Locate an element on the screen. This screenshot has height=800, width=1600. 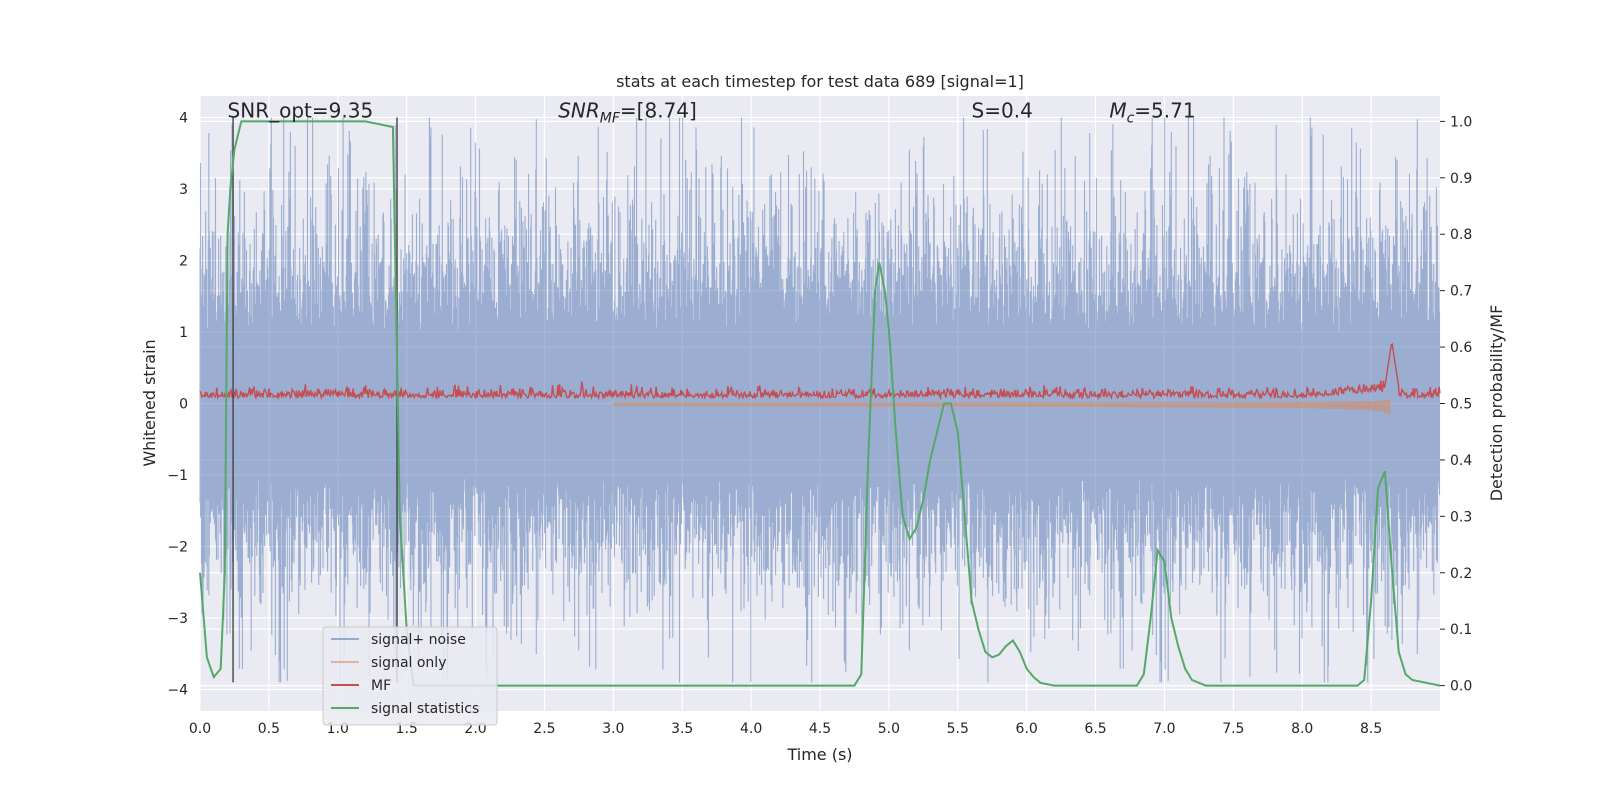
x-tick-label: 8.0 is located at coordinates (1302, 729).